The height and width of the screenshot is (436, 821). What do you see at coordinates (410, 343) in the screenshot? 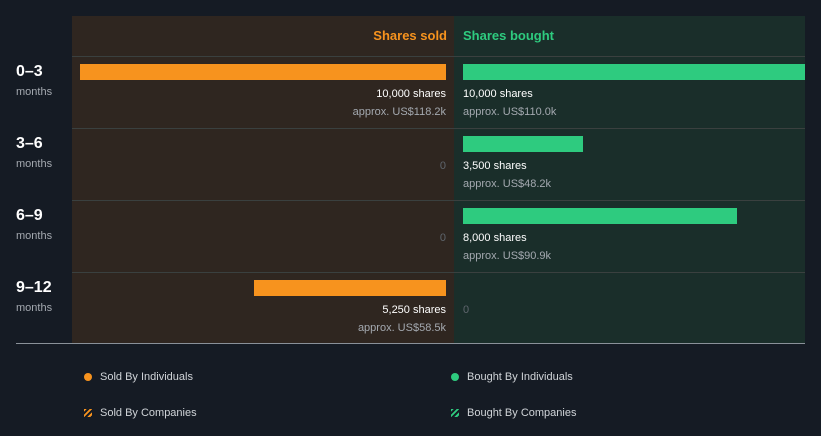
I see `chart-baseline` at bounding box center [410, 343].